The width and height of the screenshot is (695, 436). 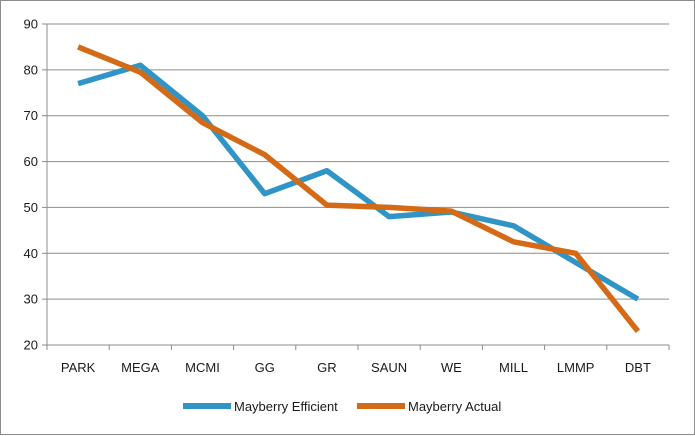 What do you see at coordinates (31, 207) in the screenshot?
I see `y-tick-label: 50` at bounding box center [31, 207].